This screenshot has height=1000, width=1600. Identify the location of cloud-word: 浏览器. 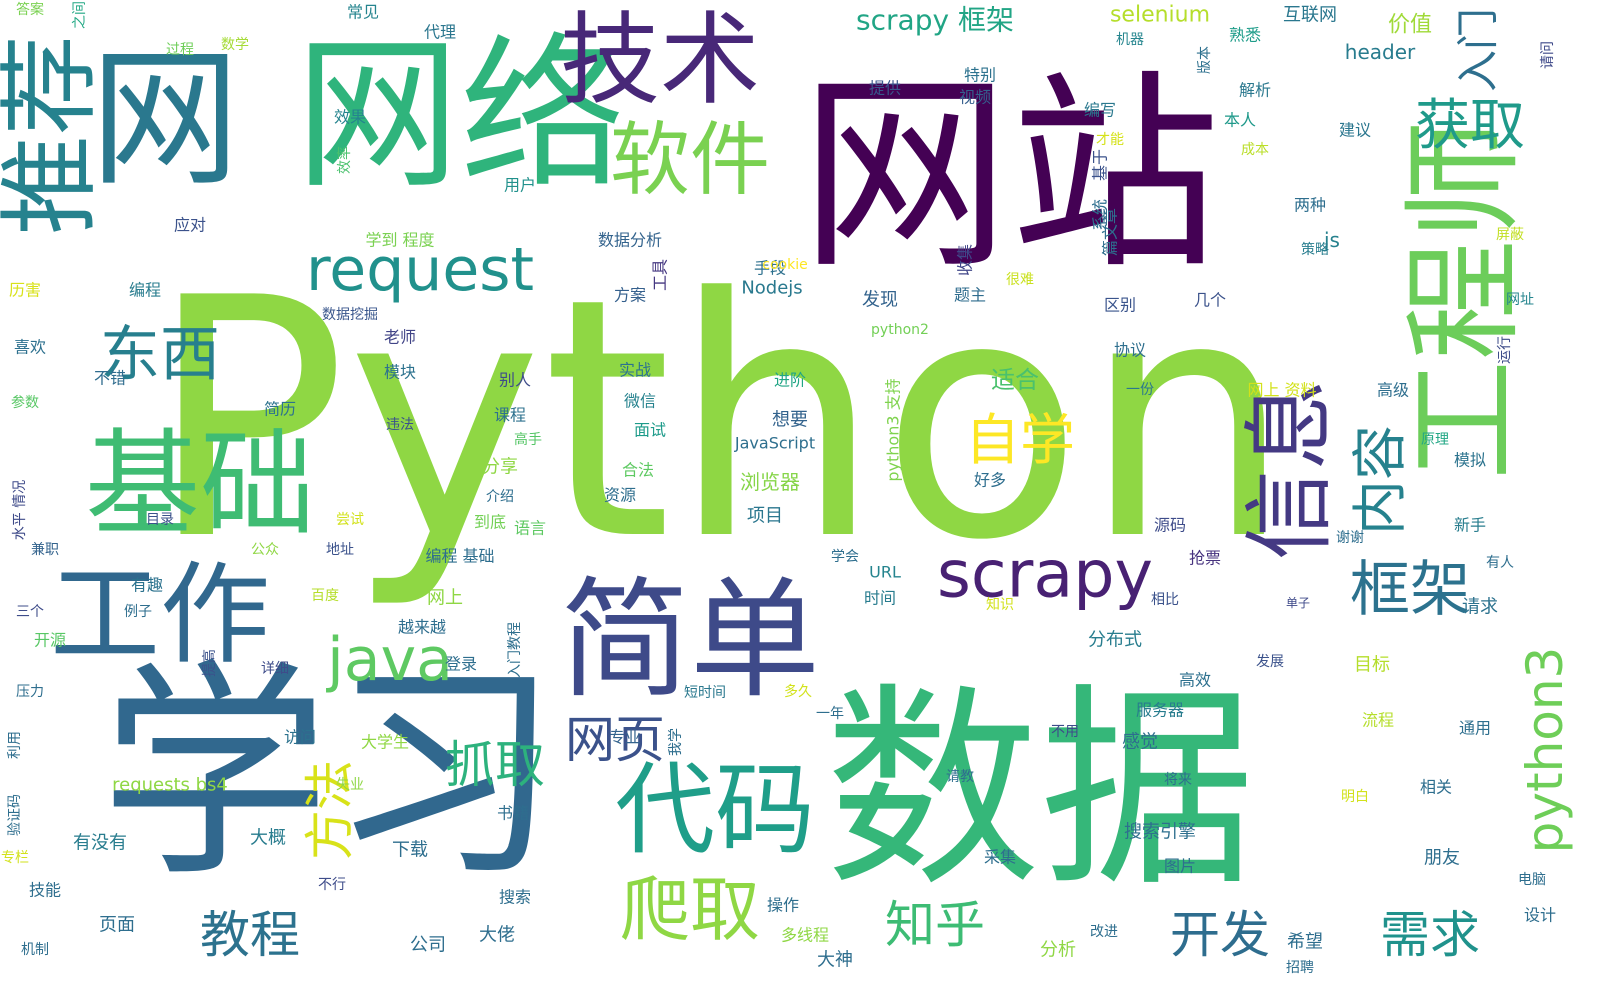
(770, 482).